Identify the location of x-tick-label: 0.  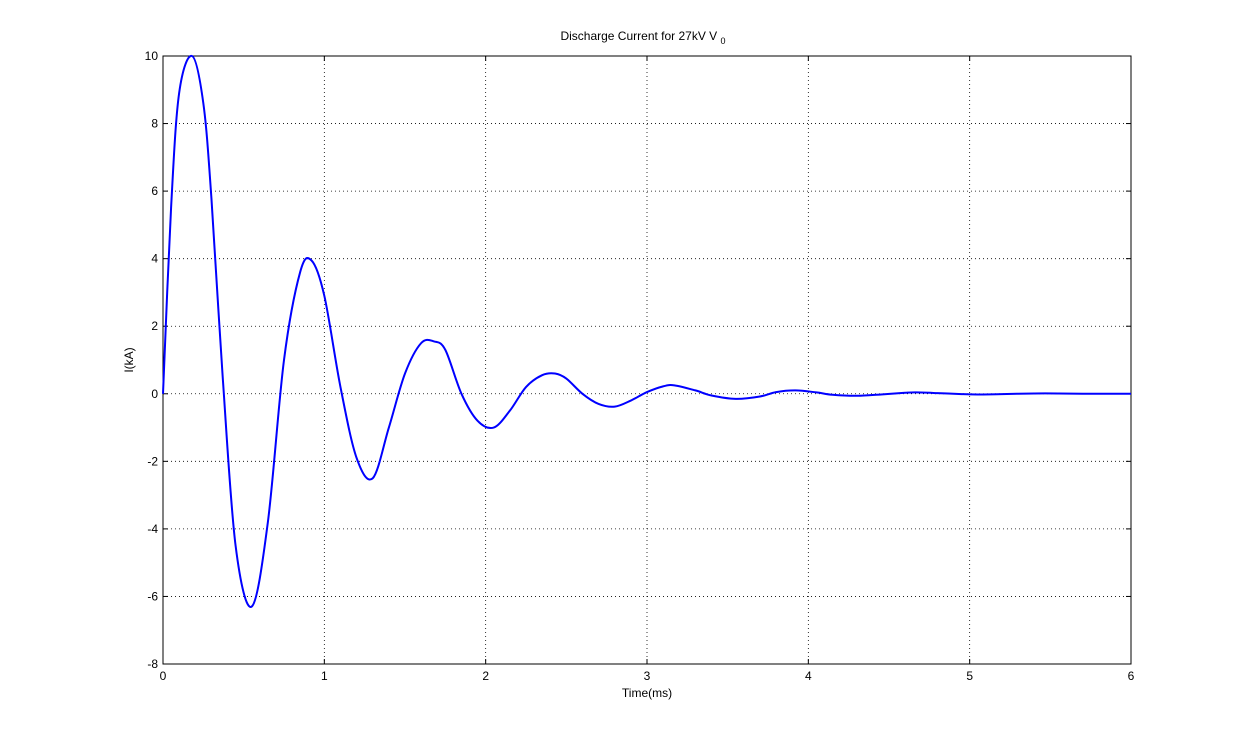
(163, 676).